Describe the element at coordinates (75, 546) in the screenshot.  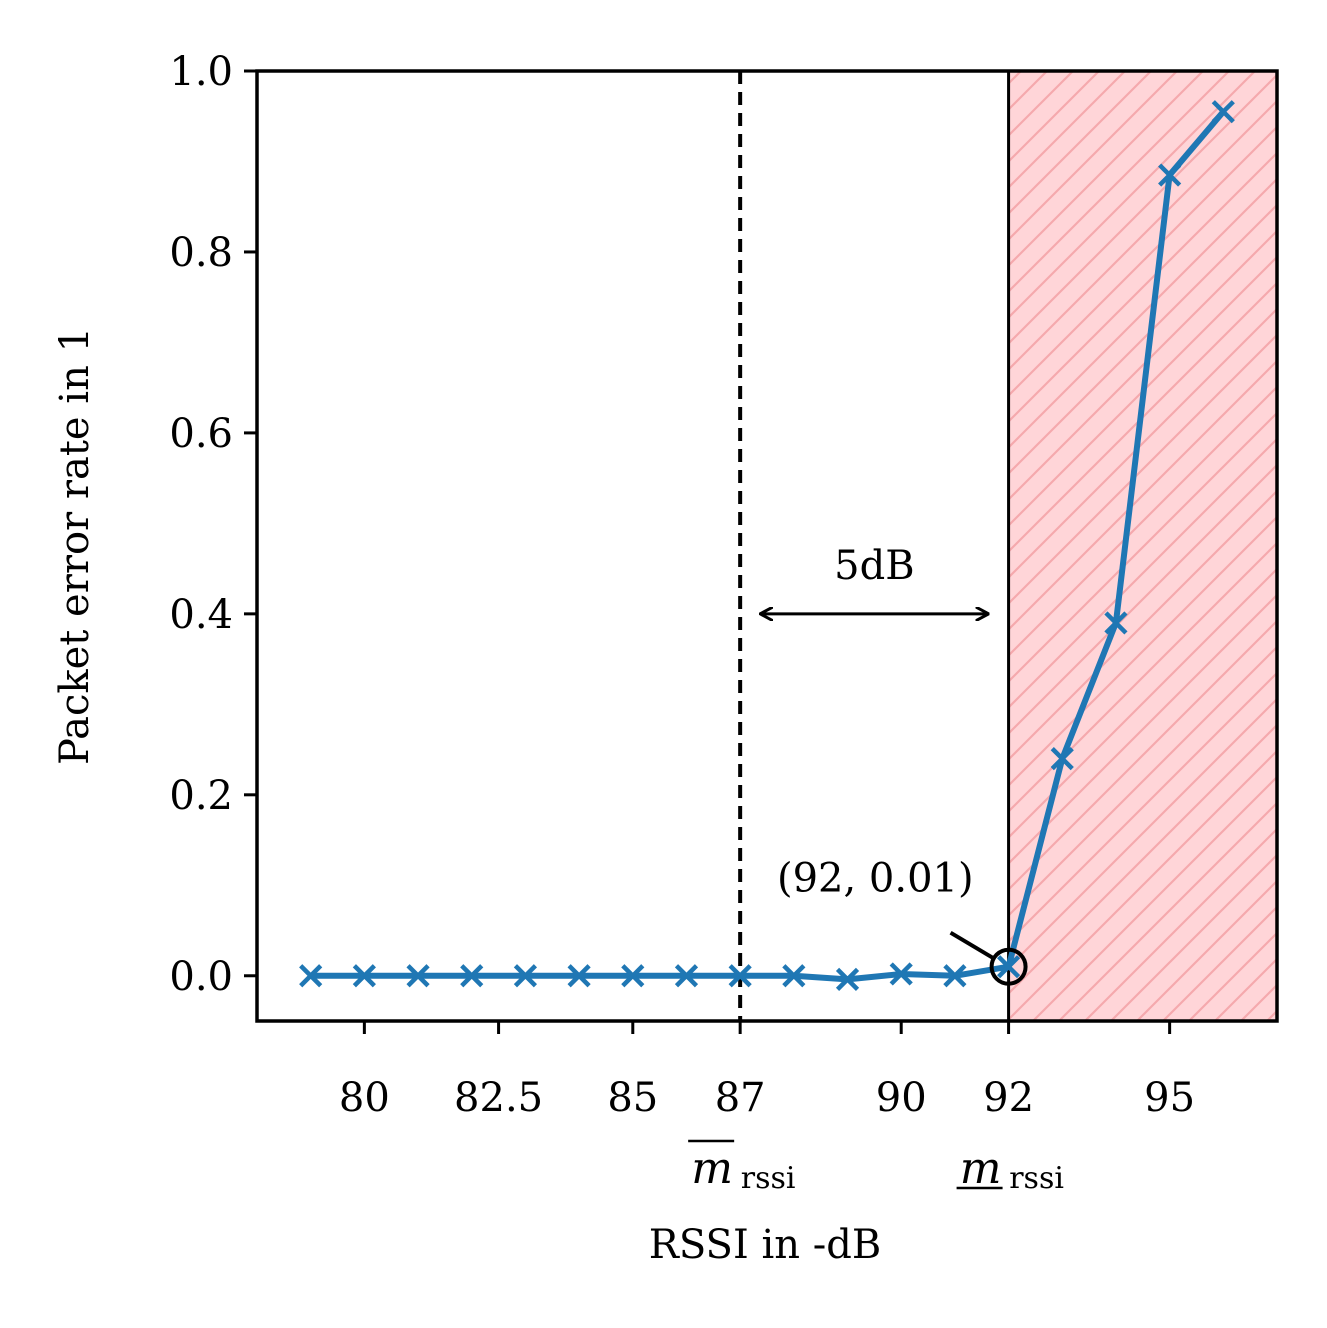
I see `y-axis-label: Packet error rate in 1` at that location.